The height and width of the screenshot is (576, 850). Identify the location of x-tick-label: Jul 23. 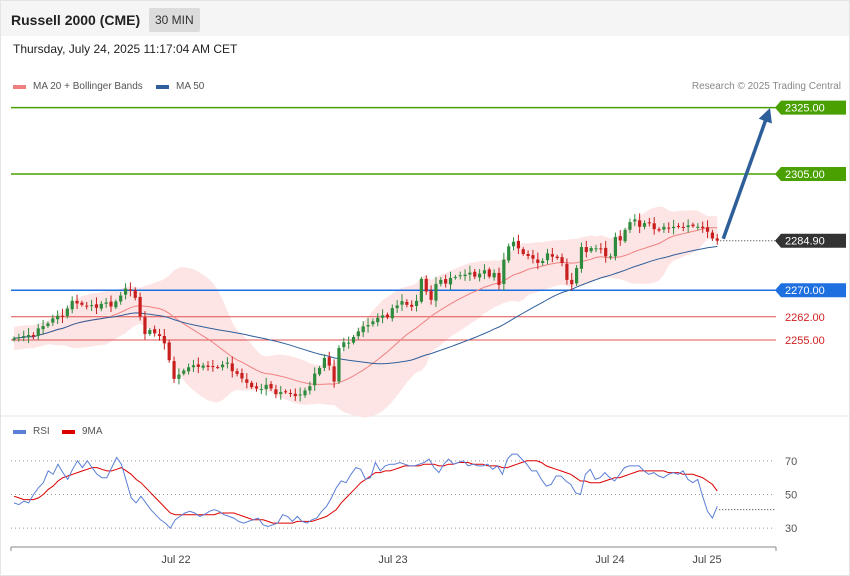
(392, 560).